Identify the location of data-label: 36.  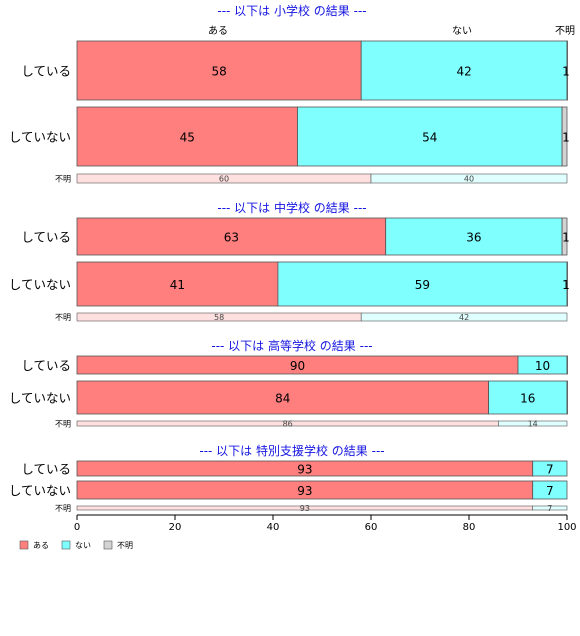
(473, 238).